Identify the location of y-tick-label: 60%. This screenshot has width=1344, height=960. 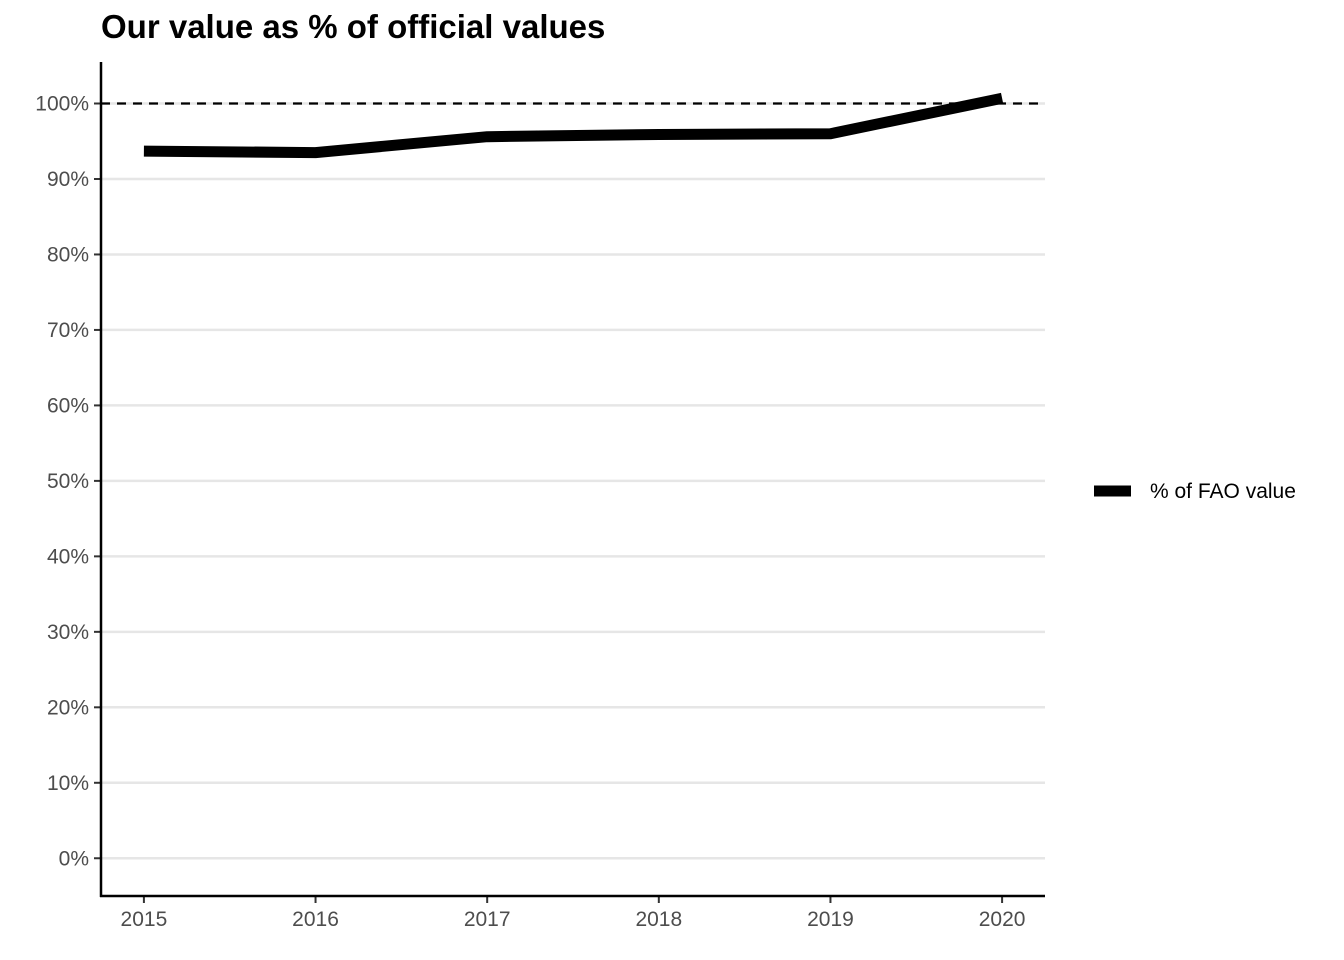
(68, 405).